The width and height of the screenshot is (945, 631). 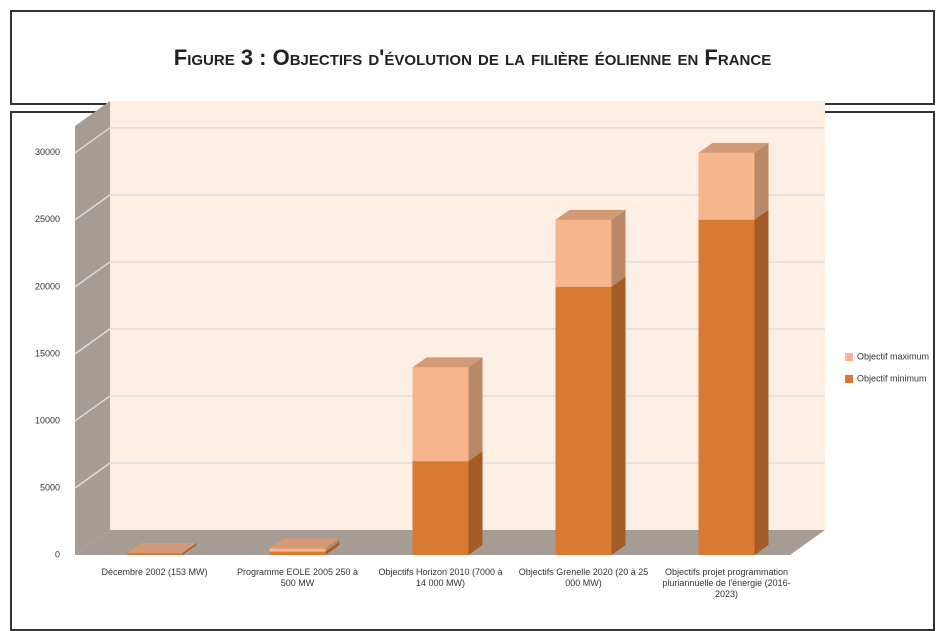 I want to click on x-tick-label: Programme EOLE 2005 250 à 500 MW, so click(x=297, y=577).